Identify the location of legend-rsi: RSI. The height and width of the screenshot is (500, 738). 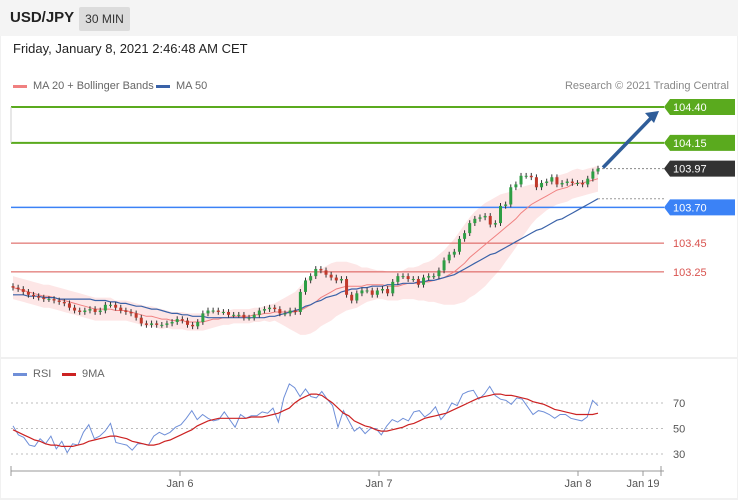
(32, 374).